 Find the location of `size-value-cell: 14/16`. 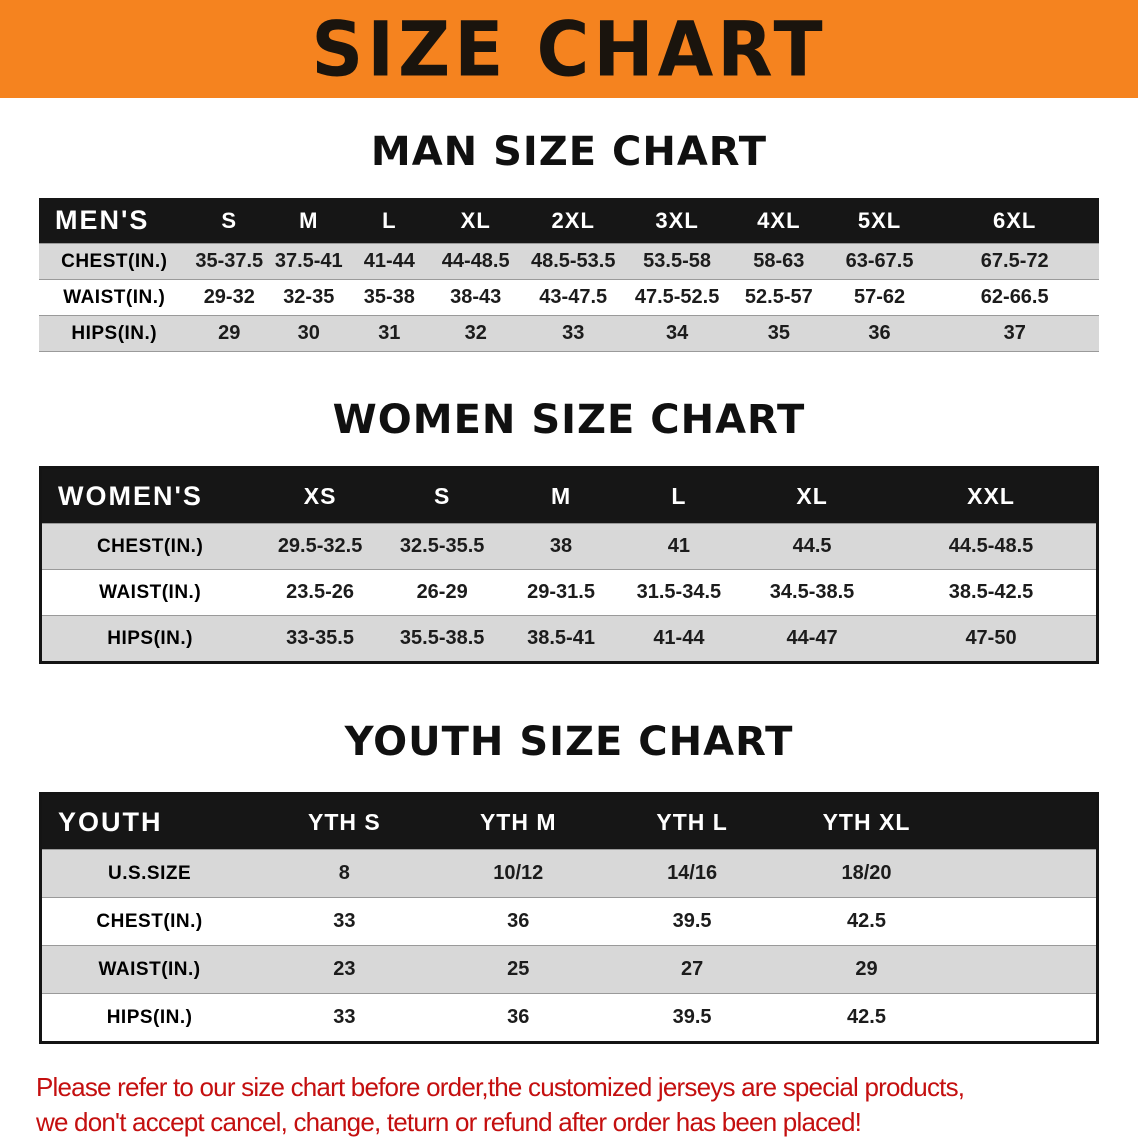

size-value-cell: 14/16 is located at coordinates (692, 873).